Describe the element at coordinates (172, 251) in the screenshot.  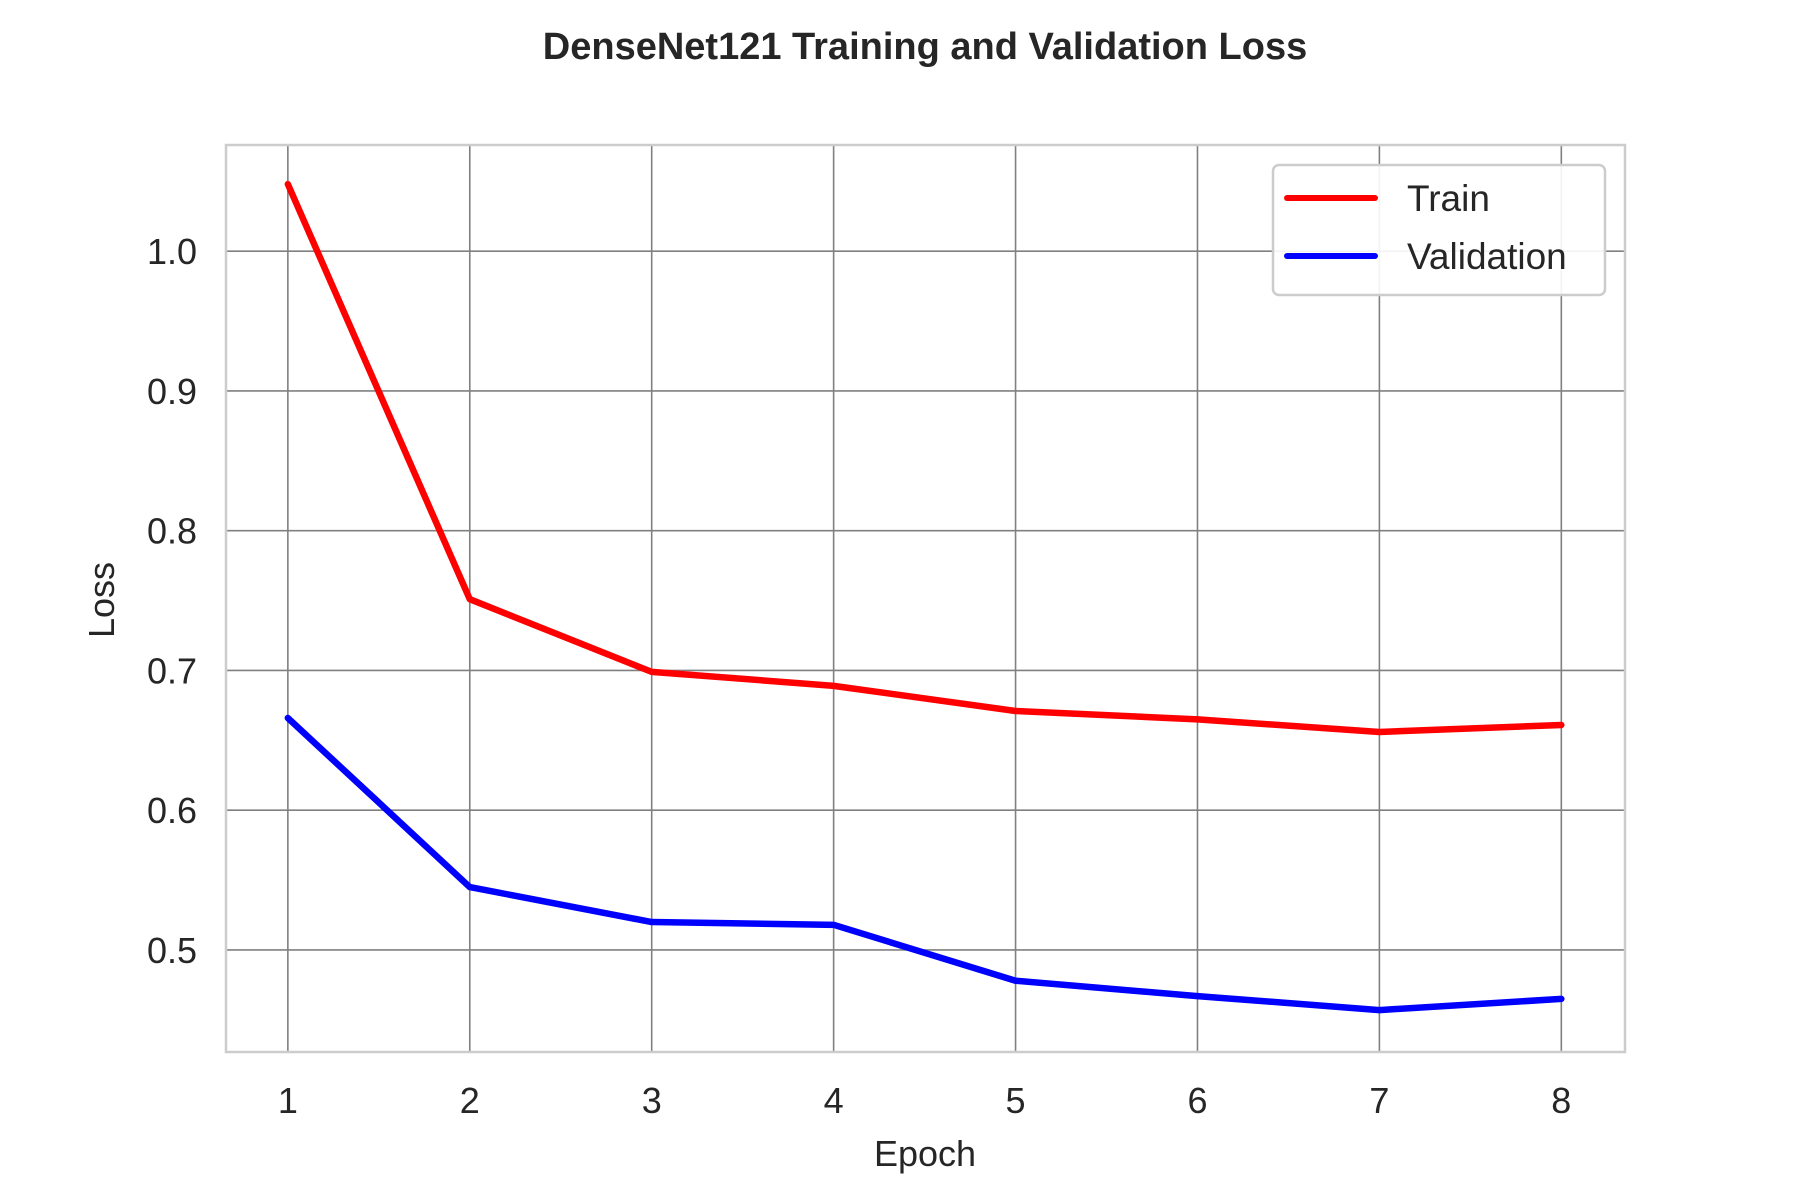
I see `y-tick-label: 1.0` at that location.